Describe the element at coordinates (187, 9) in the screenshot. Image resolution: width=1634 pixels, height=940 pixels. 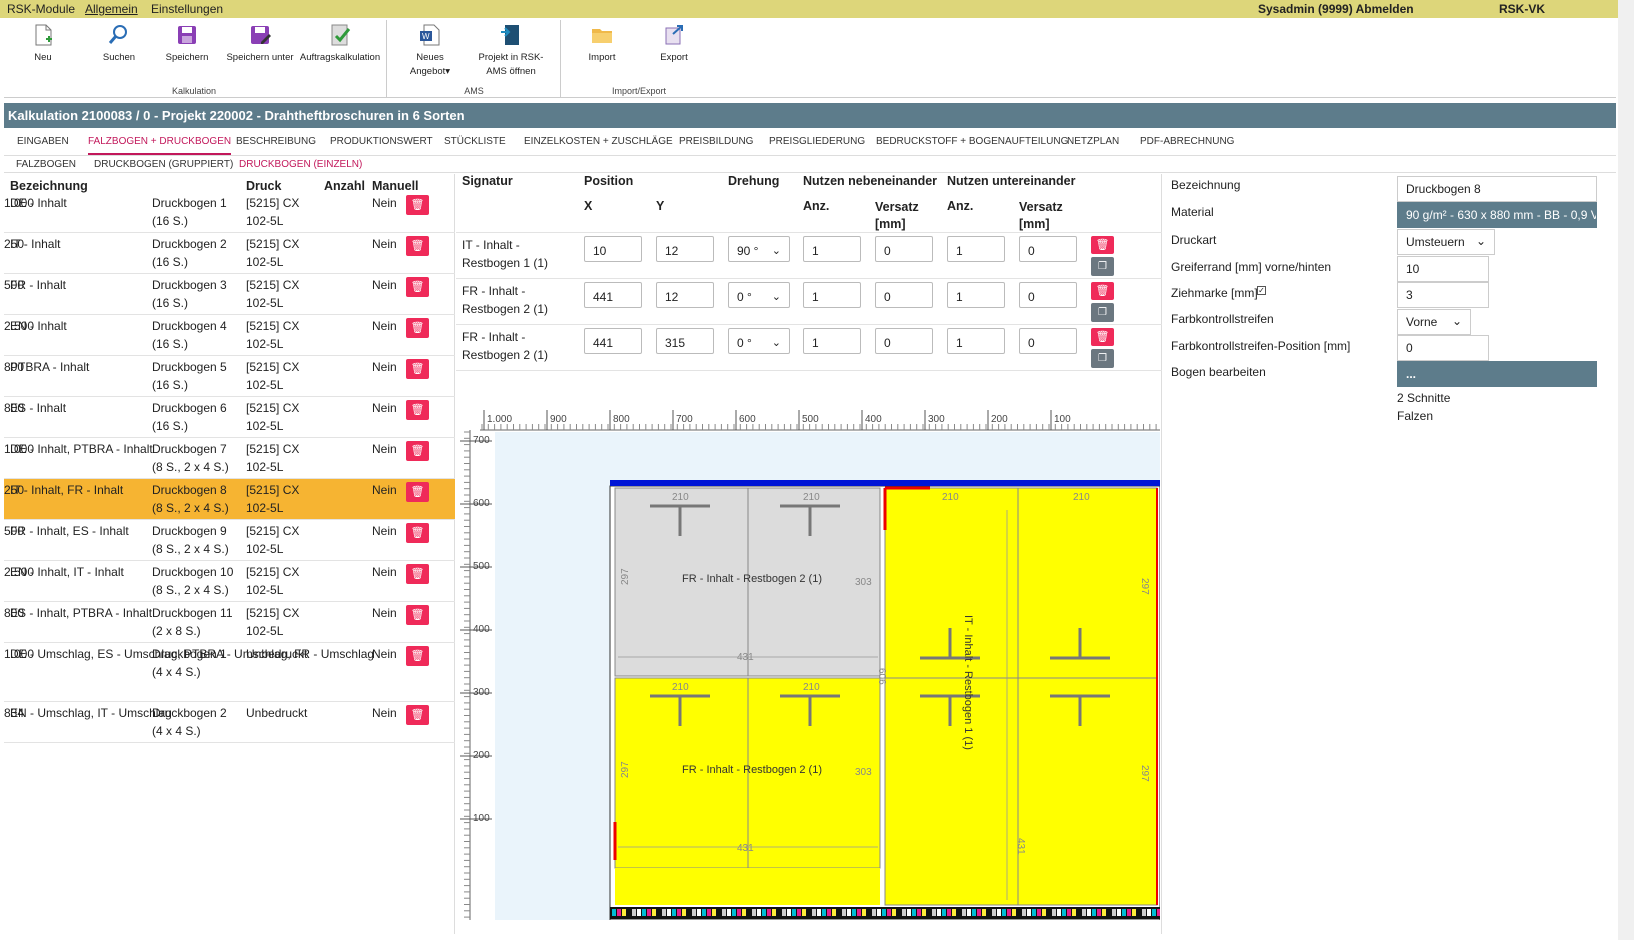
I see `menu-einstellungen: Einstellungen` at that location.